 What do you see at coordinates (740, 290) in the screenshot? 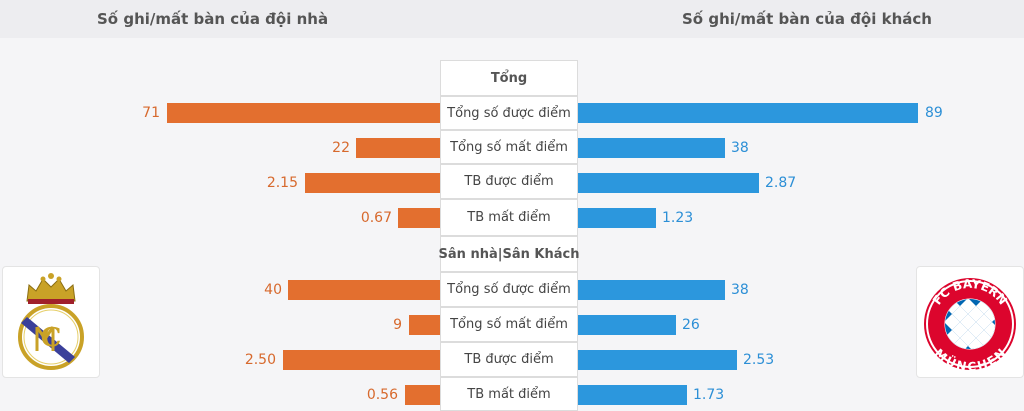
I see `away-value-ha-total-scored: 38` at bounding box center [740, 290].